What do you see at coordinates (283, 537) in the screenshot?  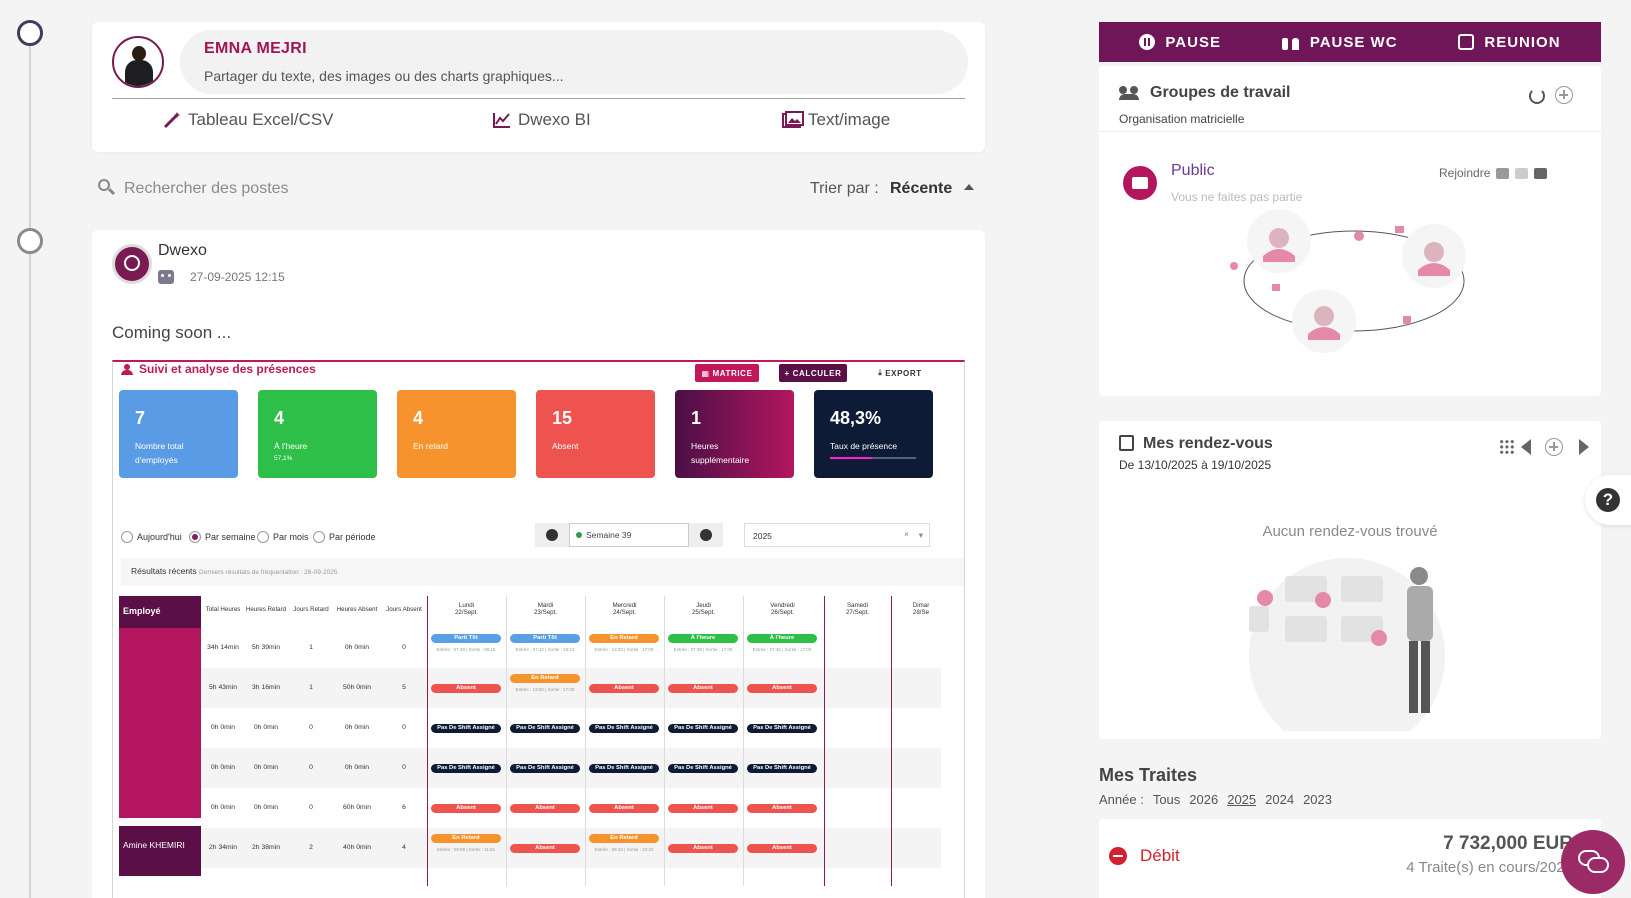 I see `filter-month: Par mois` at bounding box center [283, 537].